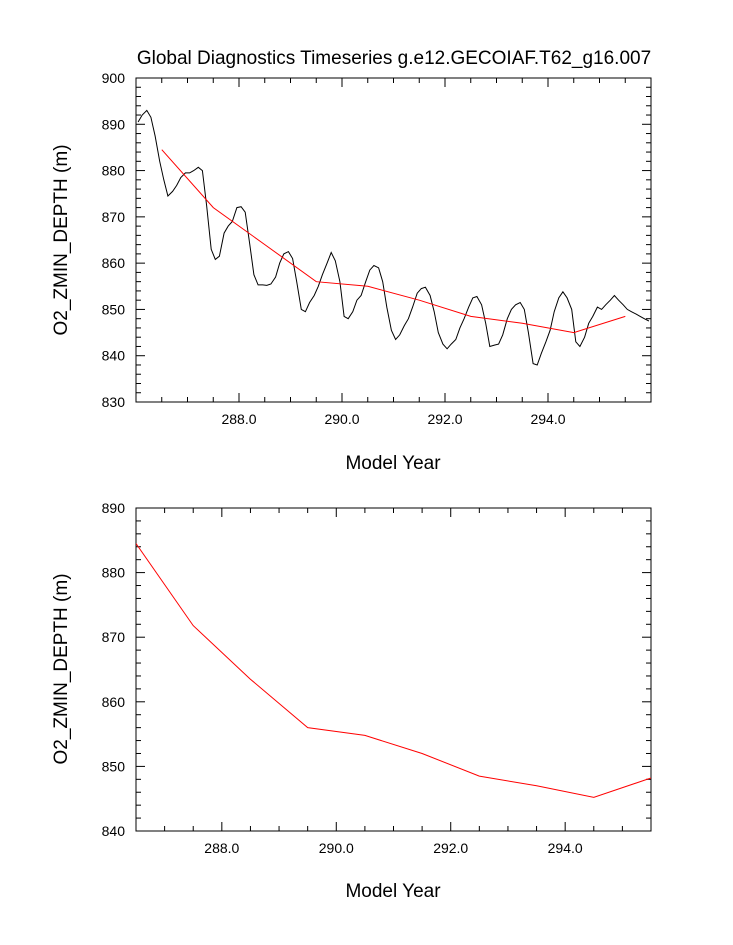 This screenshot has width=733, height=945. What do you see at coordinates (114, 78) in the screenshot?
I see `y-tick-label: 900` at bounding box center [114, 78].